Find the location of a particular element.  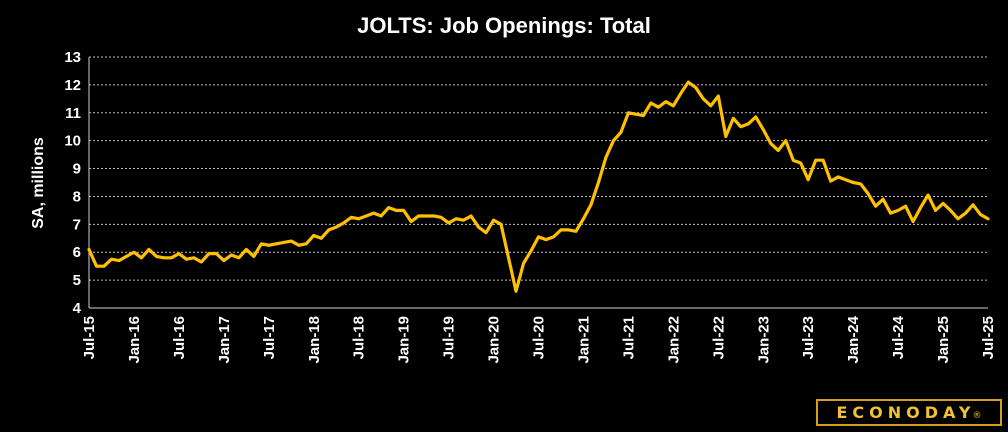

registered-mark: ® is located at coordinates (977, 415).